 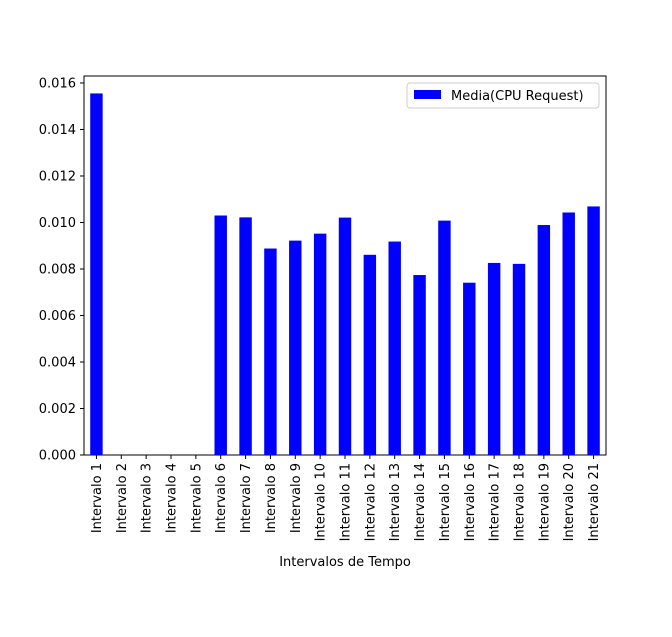 I want to click on x-tick-label: Intervalo 1, so click(x=97, y=498).